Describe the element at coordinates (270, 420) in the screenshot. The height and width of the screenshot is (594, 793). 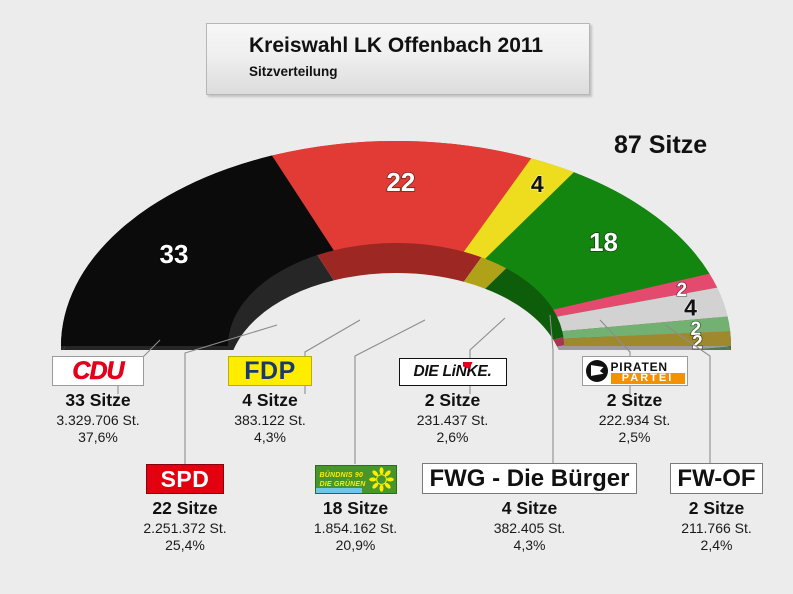
I see `votes-value-fdp: 383.122 St.` at that location.